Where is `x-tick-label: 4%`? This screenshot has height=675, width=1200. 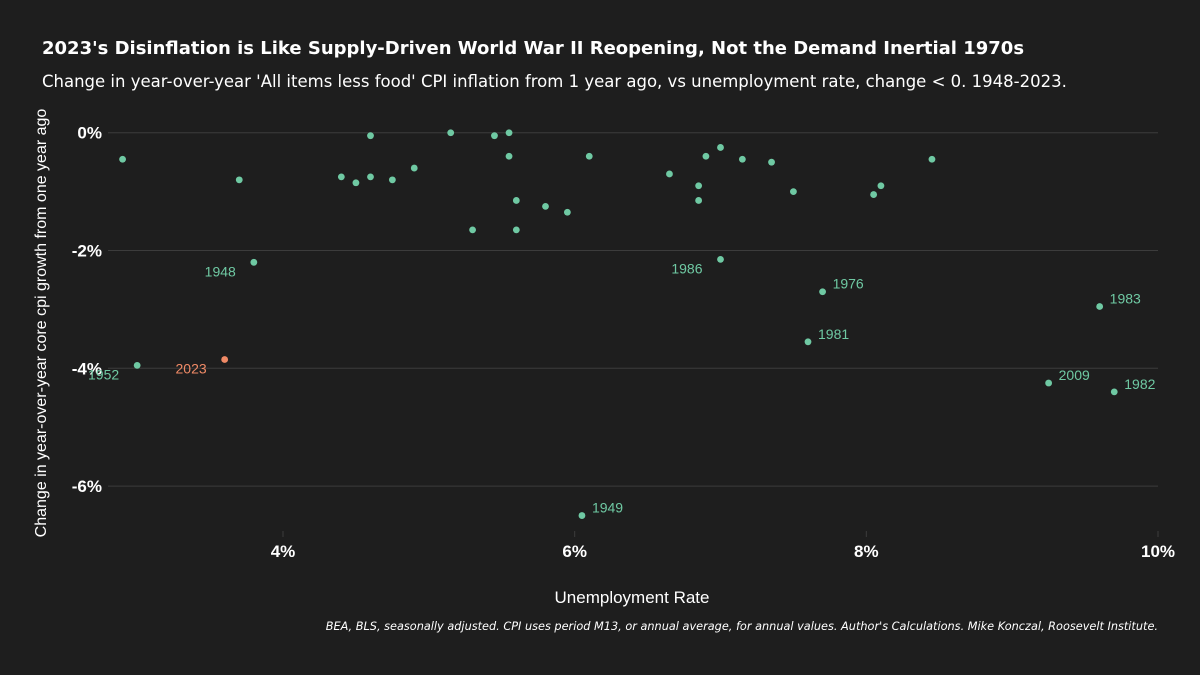 x-tick-label: 4% is located at coordinates (283, 551).